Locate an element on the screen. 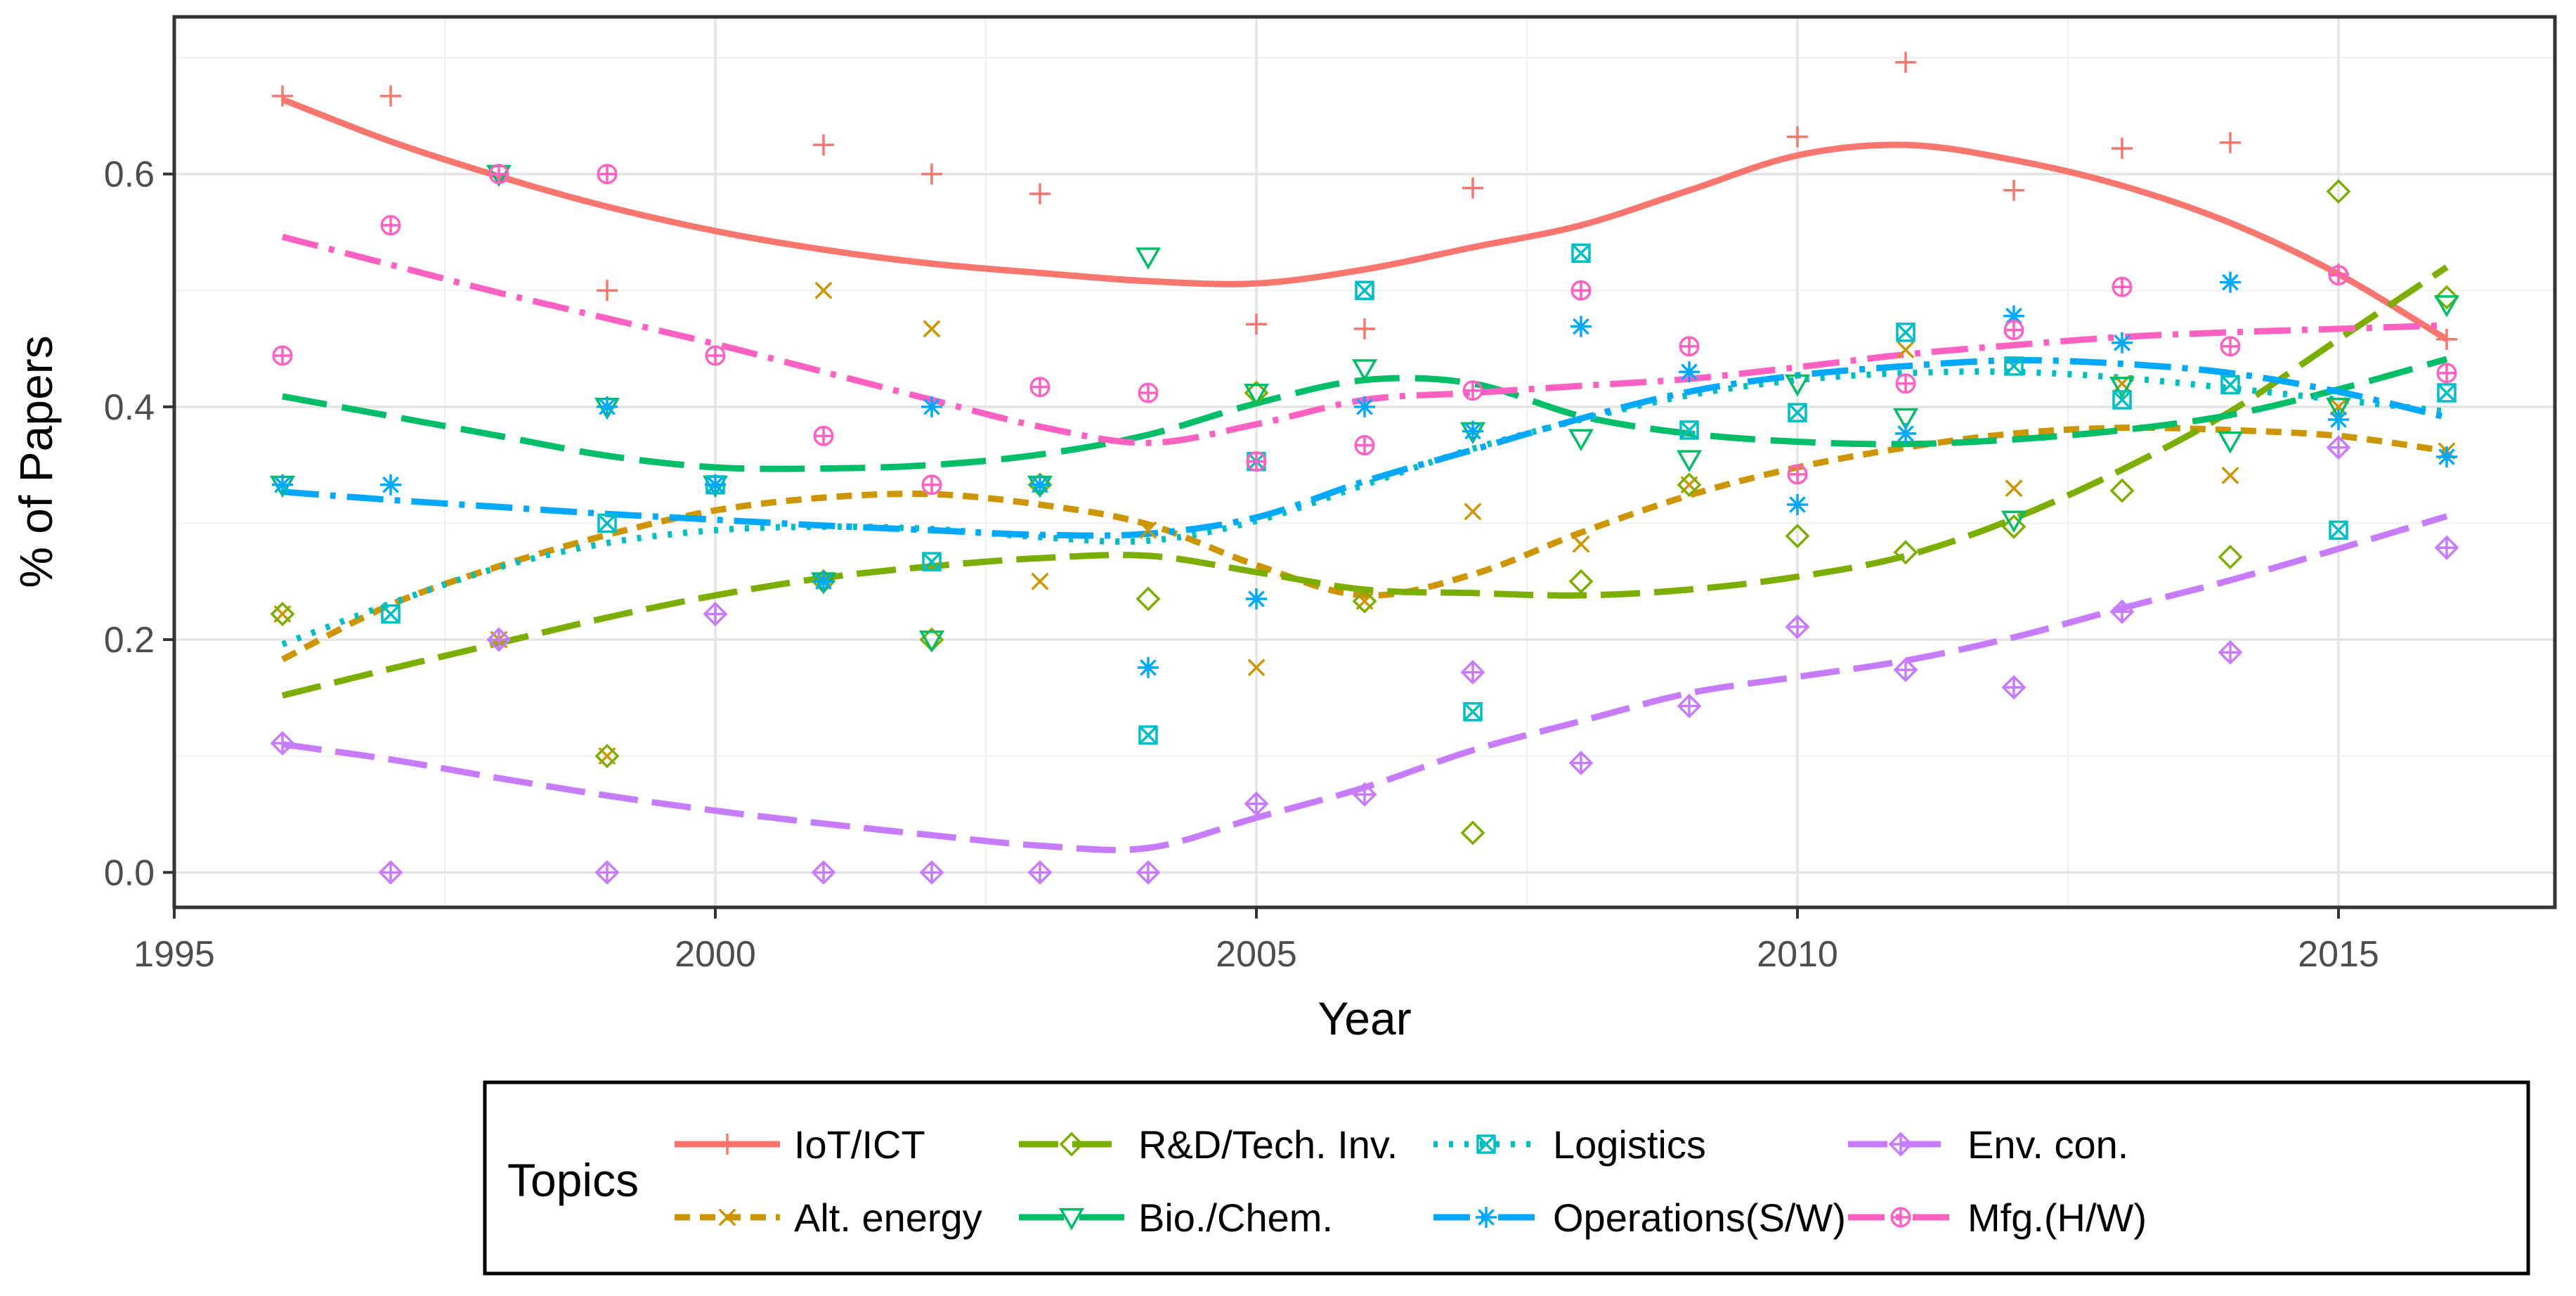 Image resolution: width=2576 pixels, height=1296 pixels. legend-item-mfg-h-w: Mfg.(H/W) is located at coordinates (1997, 1217).